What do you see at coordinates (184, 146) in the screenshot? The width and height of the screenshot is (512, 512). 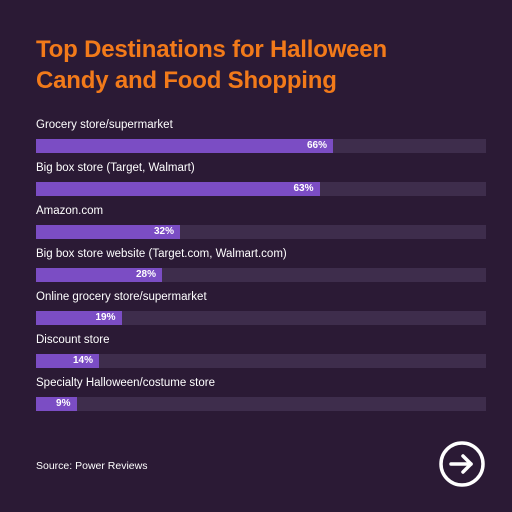 I see `bar: 66%` at bounding box center [184, 146].